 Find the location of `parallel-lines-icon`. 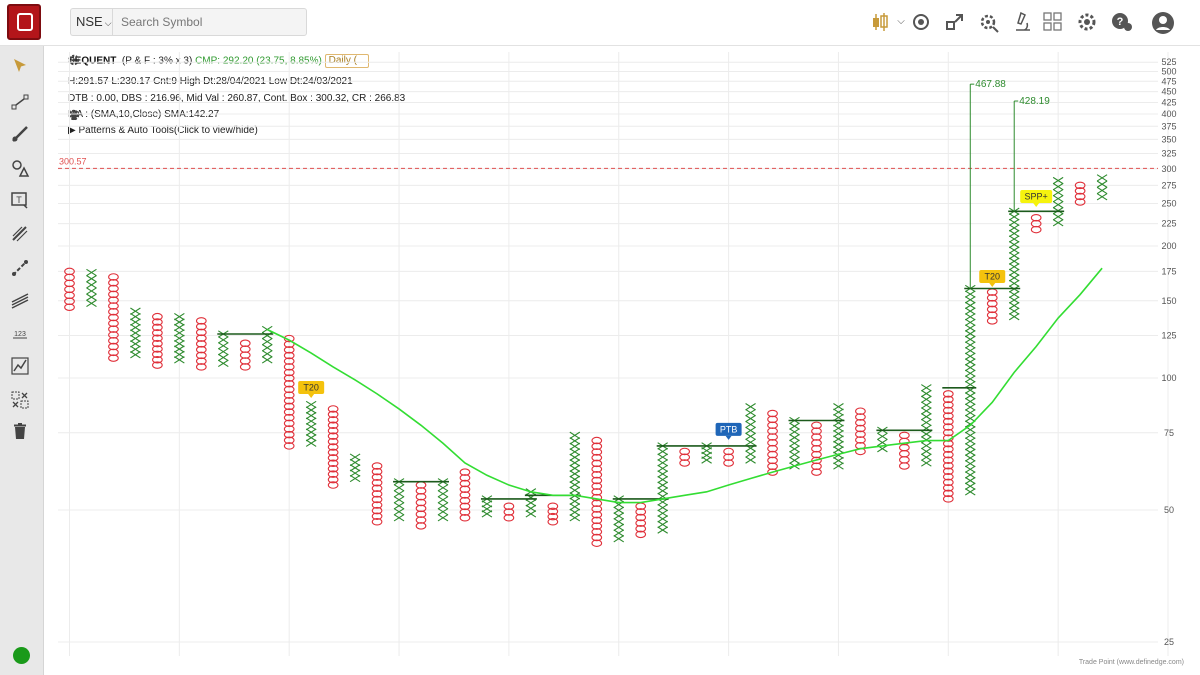

parallel-lines-icon is located at coordinates (22, 303).